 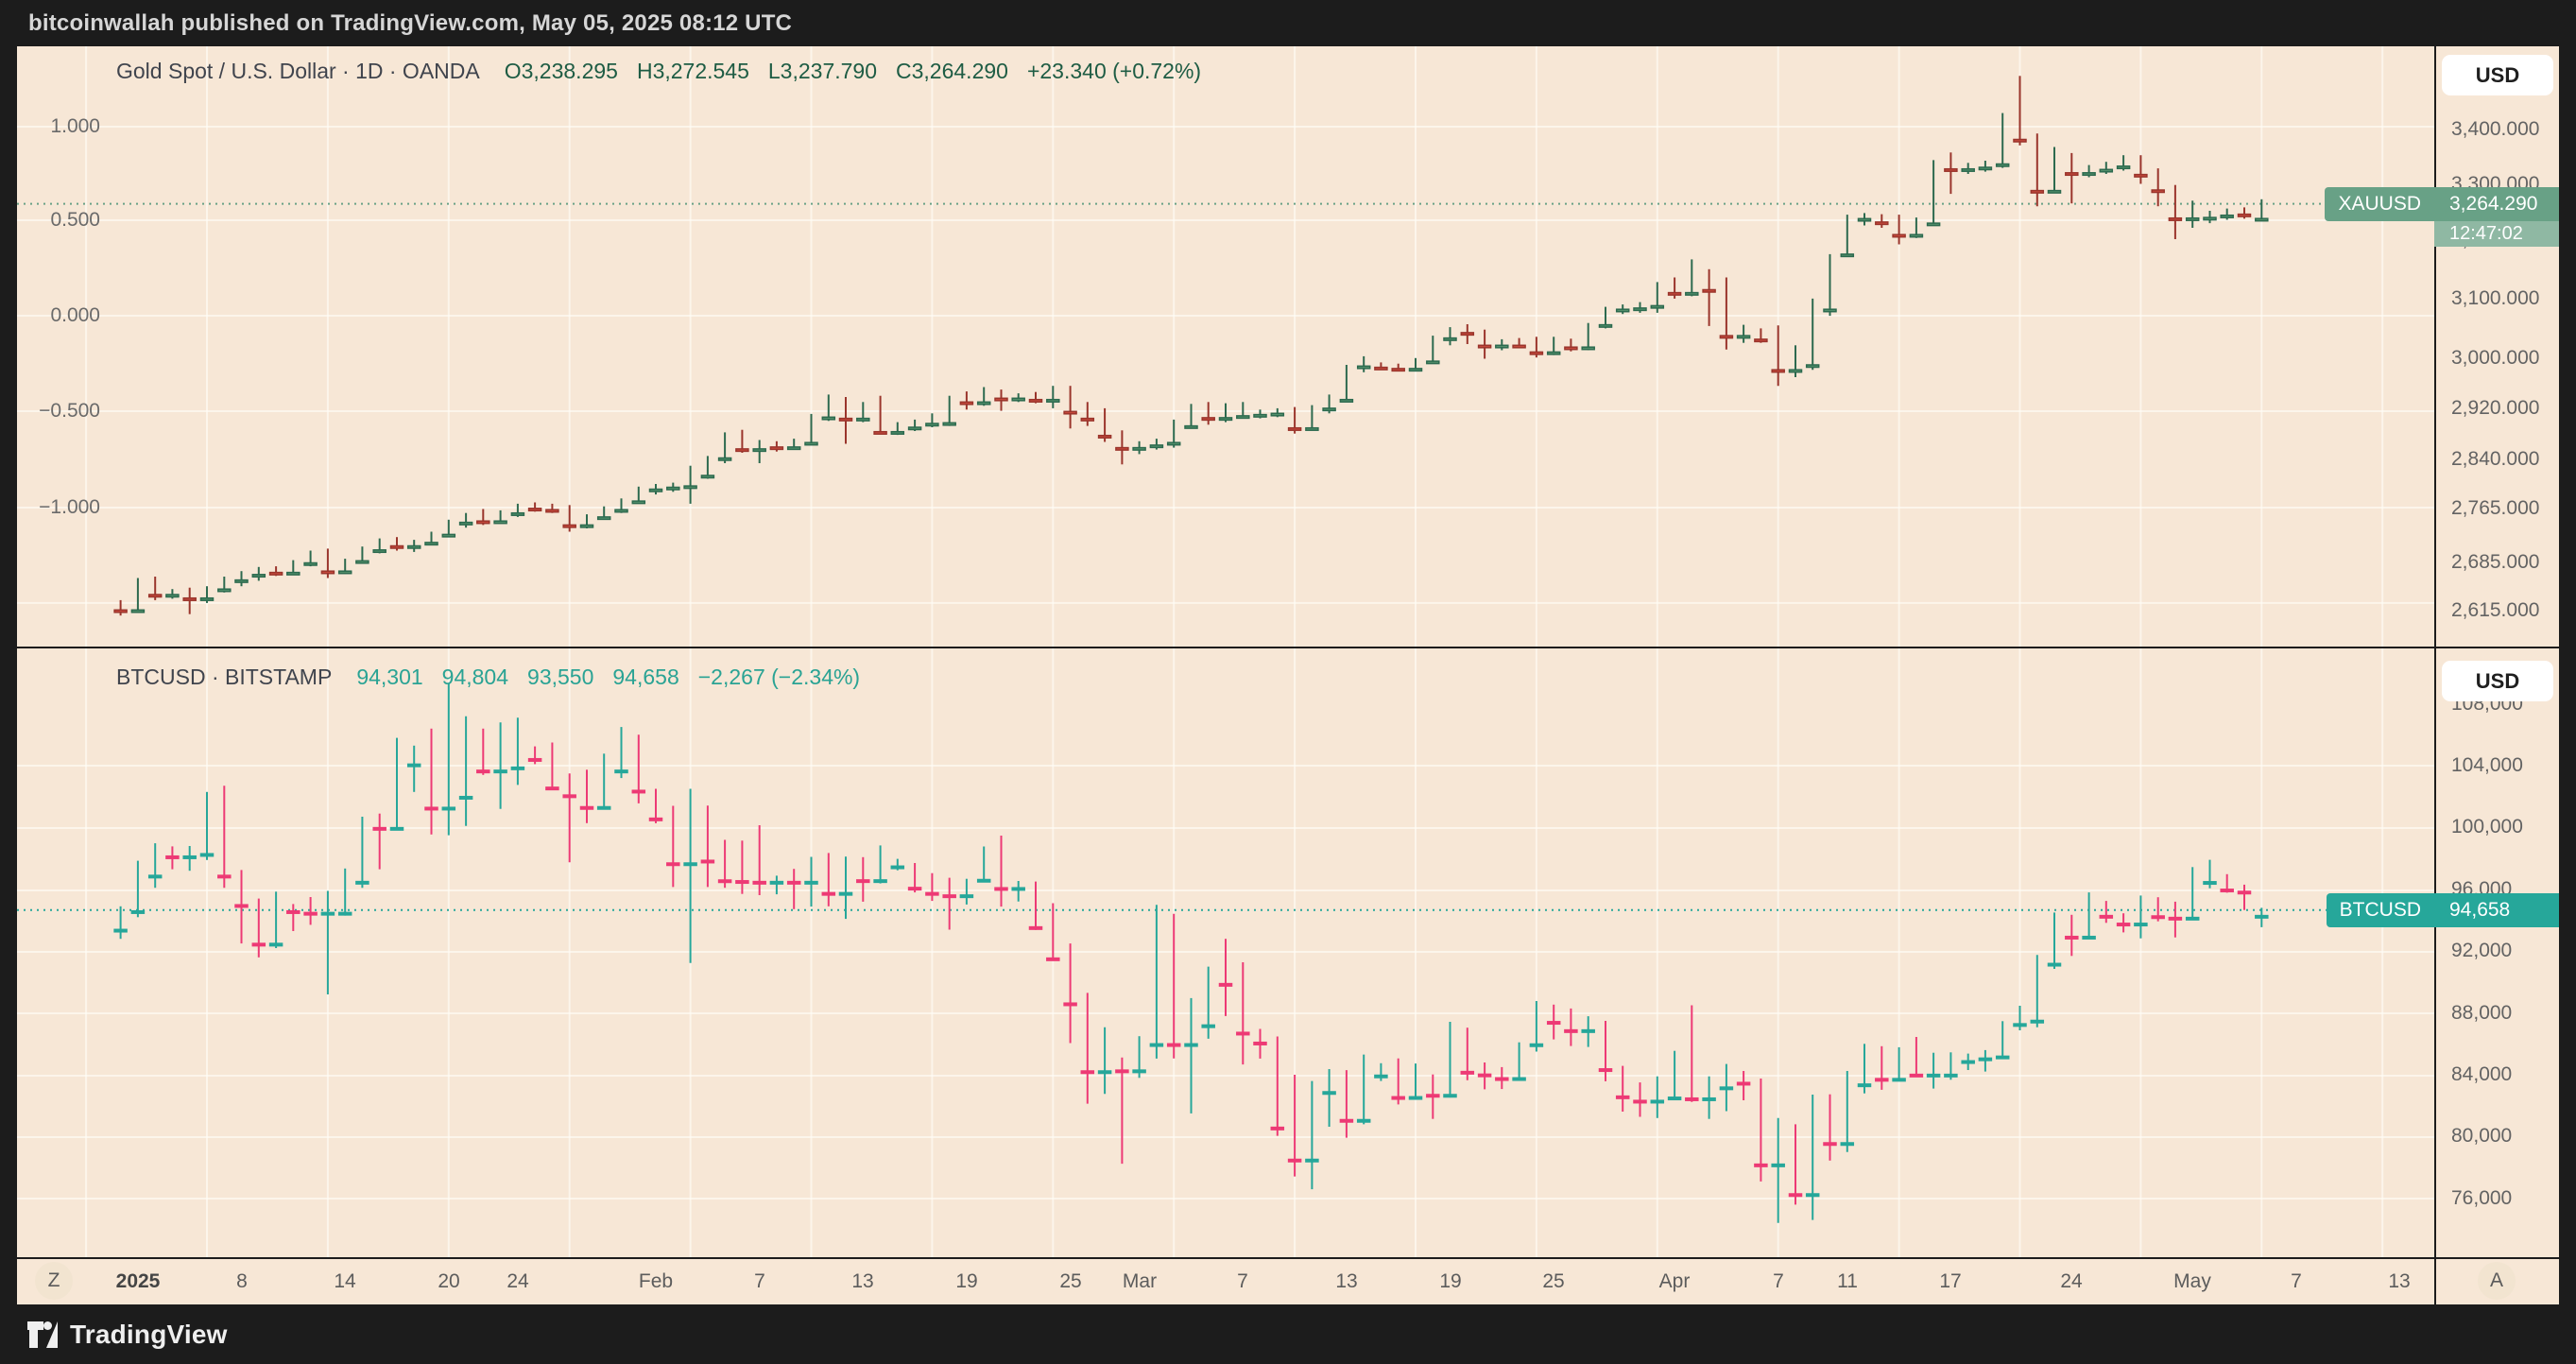 I want to click on tradingview-wordmark: TradingView, so click(x=149, y=1334).